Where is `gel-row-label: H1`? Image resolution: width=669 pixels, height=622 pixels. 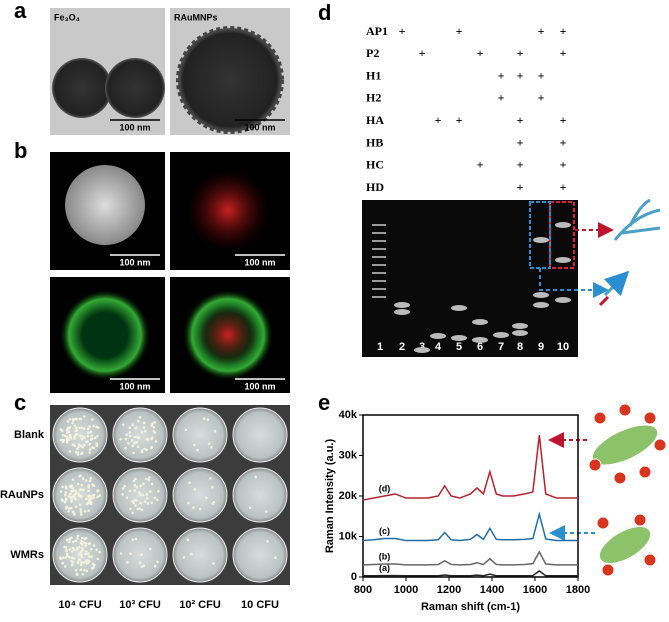
gel-row-label: H1 is located at coordinates (373, 75).